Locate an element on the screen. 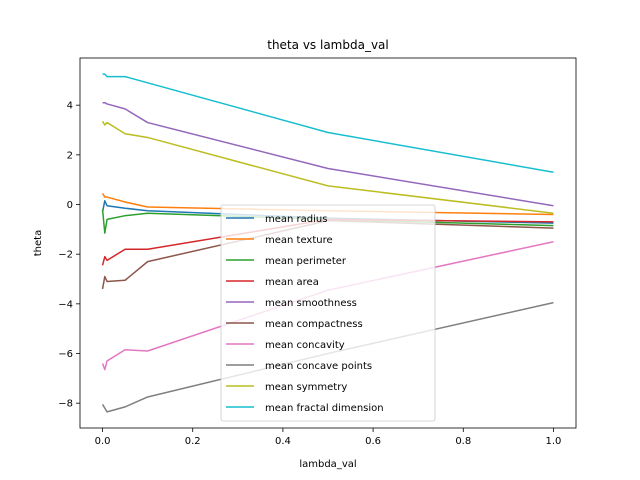 The width and height of the screenshot is (640, 480). x-tick-label: 0.0 is located at coordinates (103, 441).